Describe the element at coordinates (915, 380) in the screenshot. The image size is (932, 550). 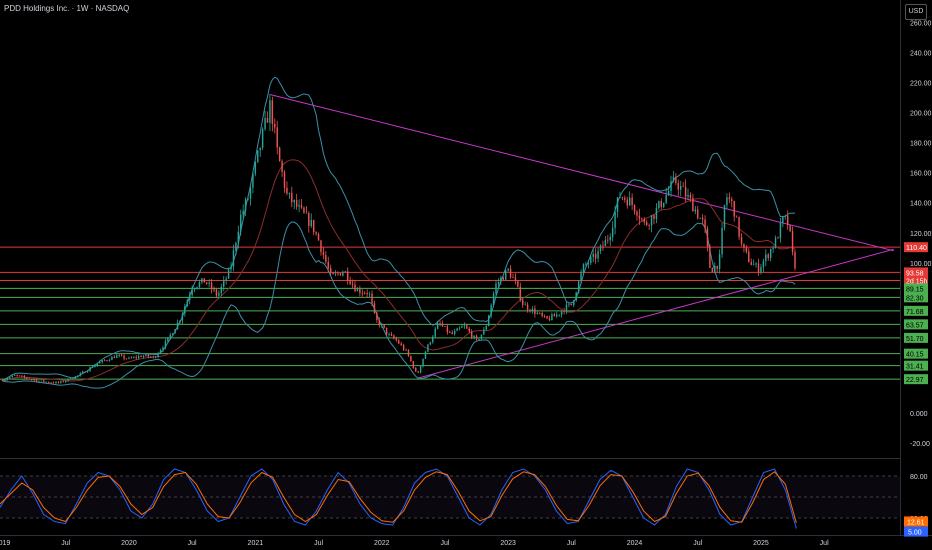
I see `level-tag-label-10: 22.97` at that location.